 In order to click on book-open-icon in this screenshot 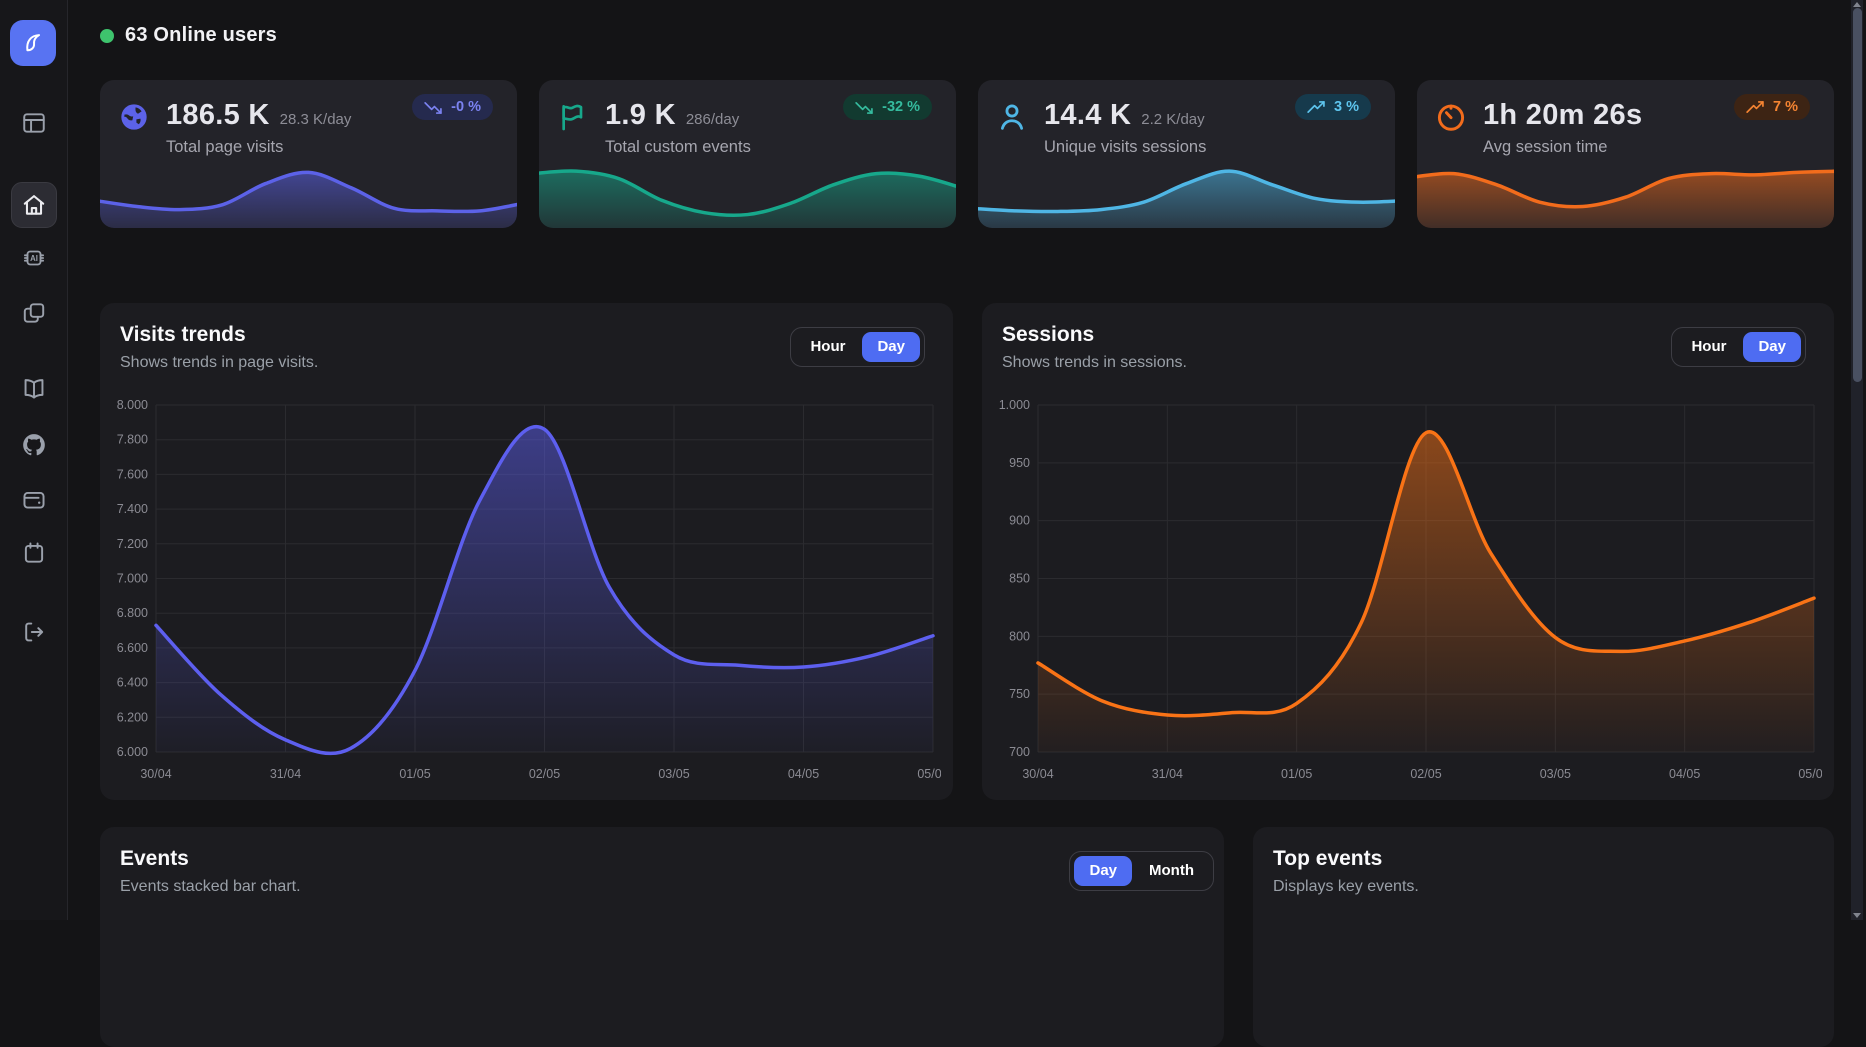, I will do `click(33, 389)`.